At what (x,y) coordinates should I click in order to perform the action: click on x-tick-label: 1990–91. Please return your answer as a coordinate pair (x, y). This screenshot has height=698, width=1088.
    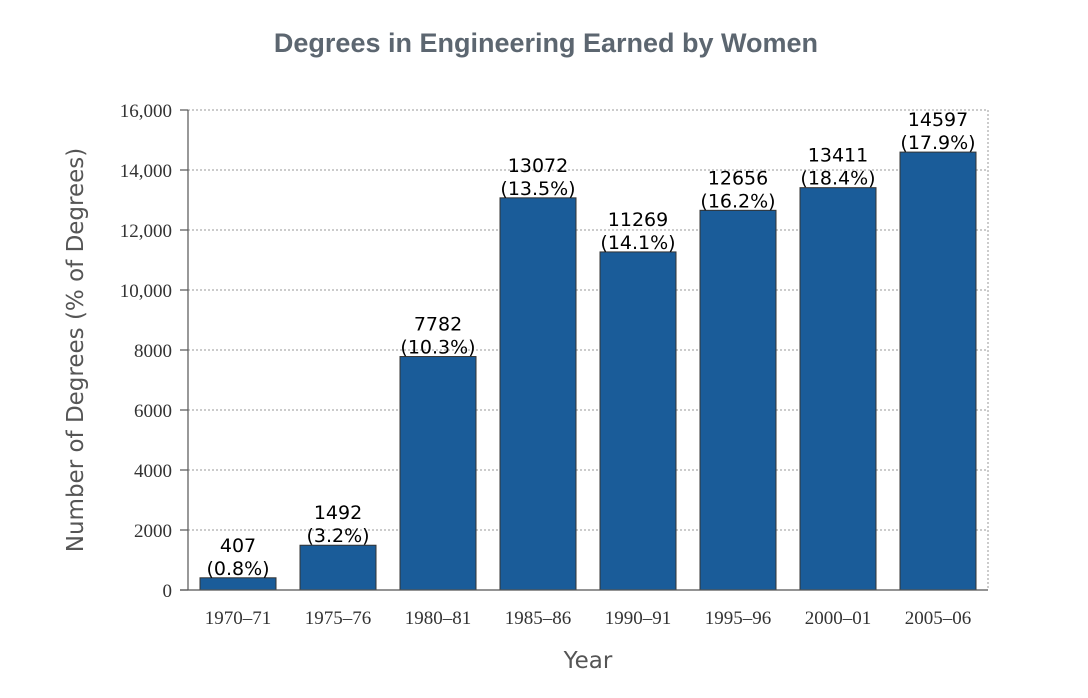
    Looking at the image, I should click on (638, 618).